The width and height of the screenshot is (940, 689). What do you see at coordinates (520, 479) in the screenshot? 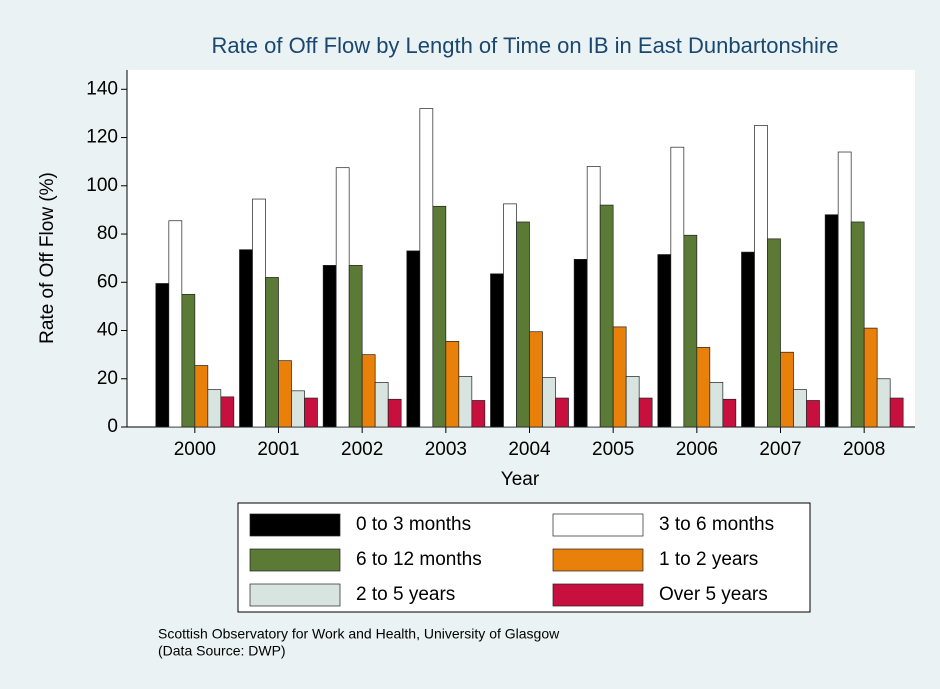
I see `x-axis-label: Year` at bounding box center [520, 479].